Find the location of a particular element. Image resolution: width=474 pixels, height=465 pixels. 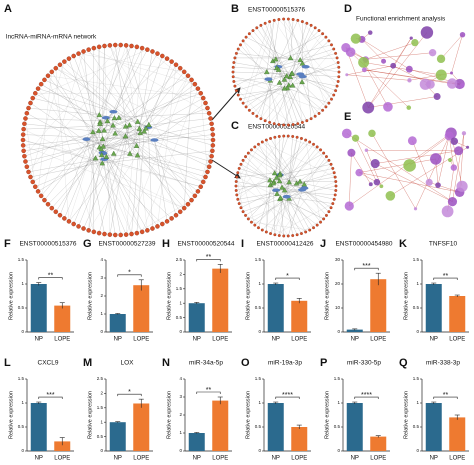

y-tick-label: 1.5 is located at coordinates (416, 378).